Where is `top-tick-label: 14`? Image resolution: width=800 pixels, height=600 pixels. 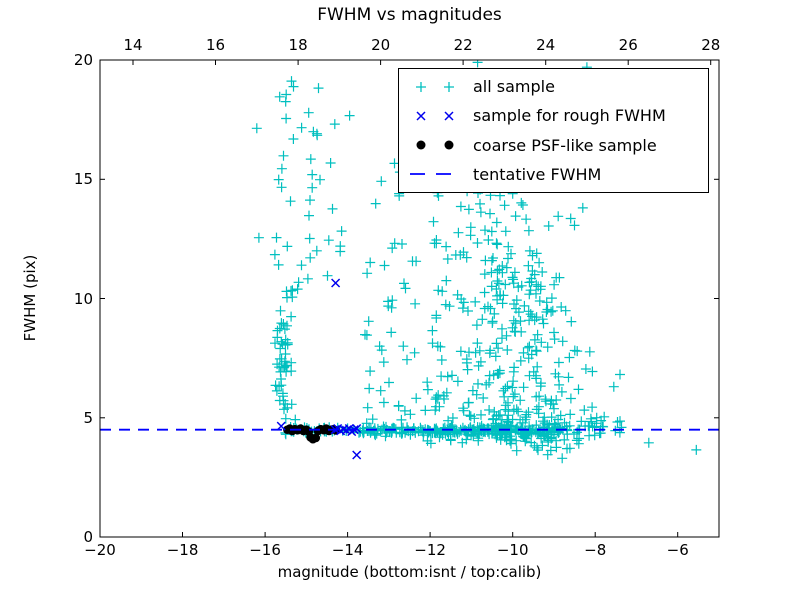 top-tick-label: 14 is located at coordinates (133, 45).